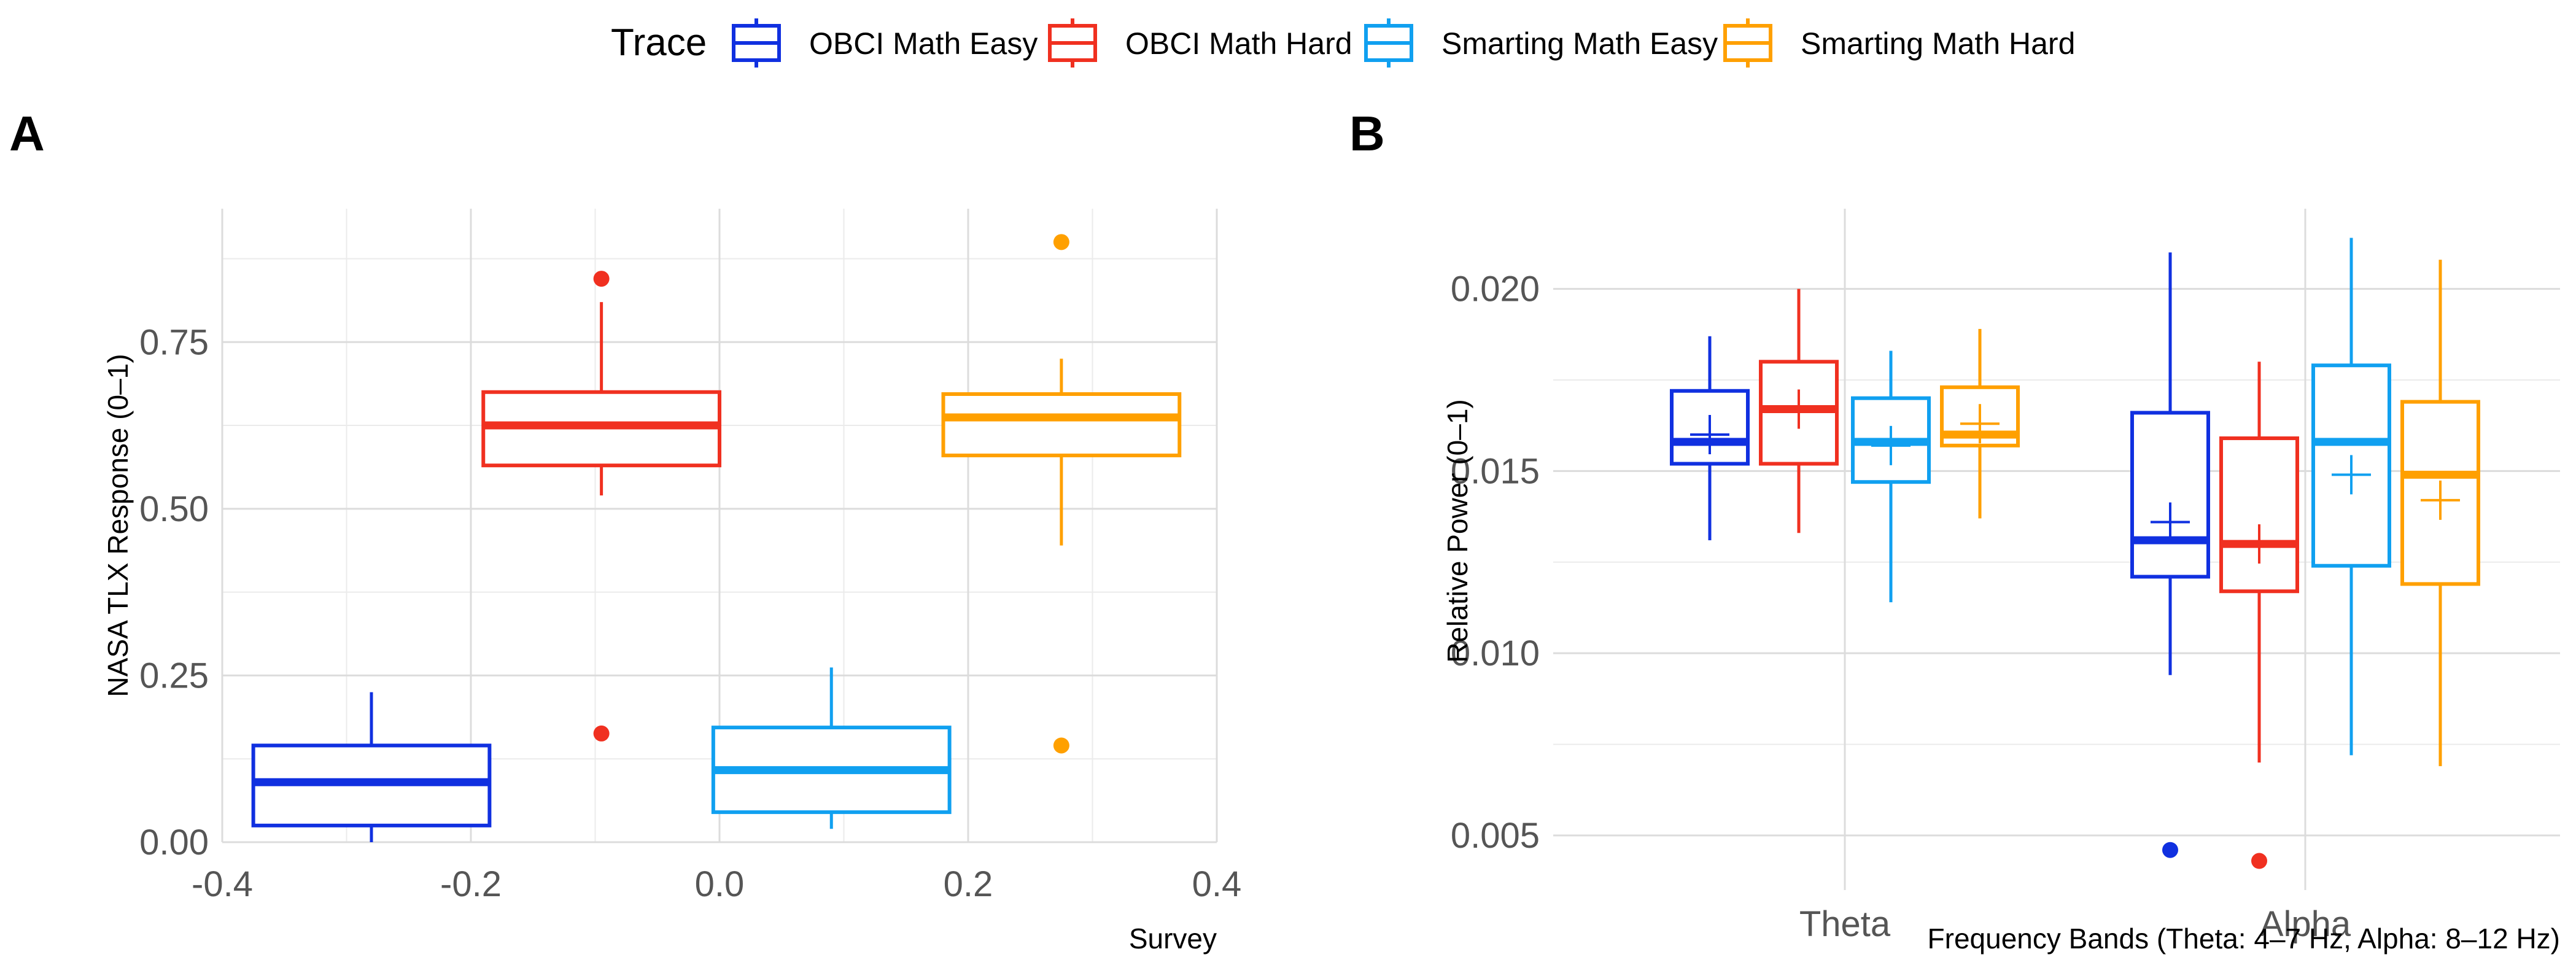  Describe the element at coordinates (27, 133) in the screenshot. I see `panel-a-tag: A` at that location.